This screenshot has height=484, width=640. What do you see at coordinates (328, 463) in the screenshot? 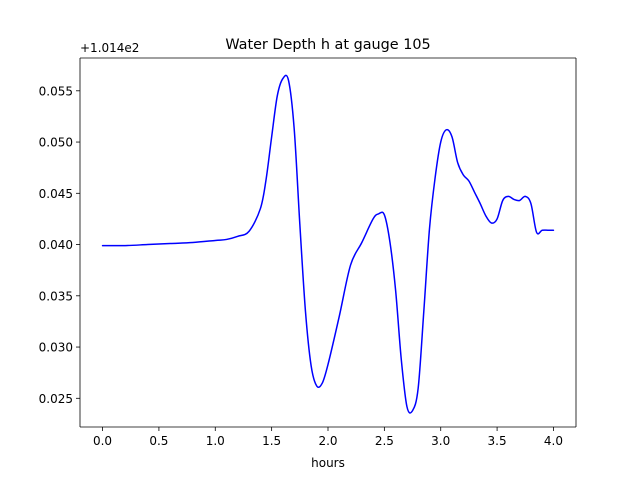
I see `x-axis-label: hours` at bounding box center [328, 463].